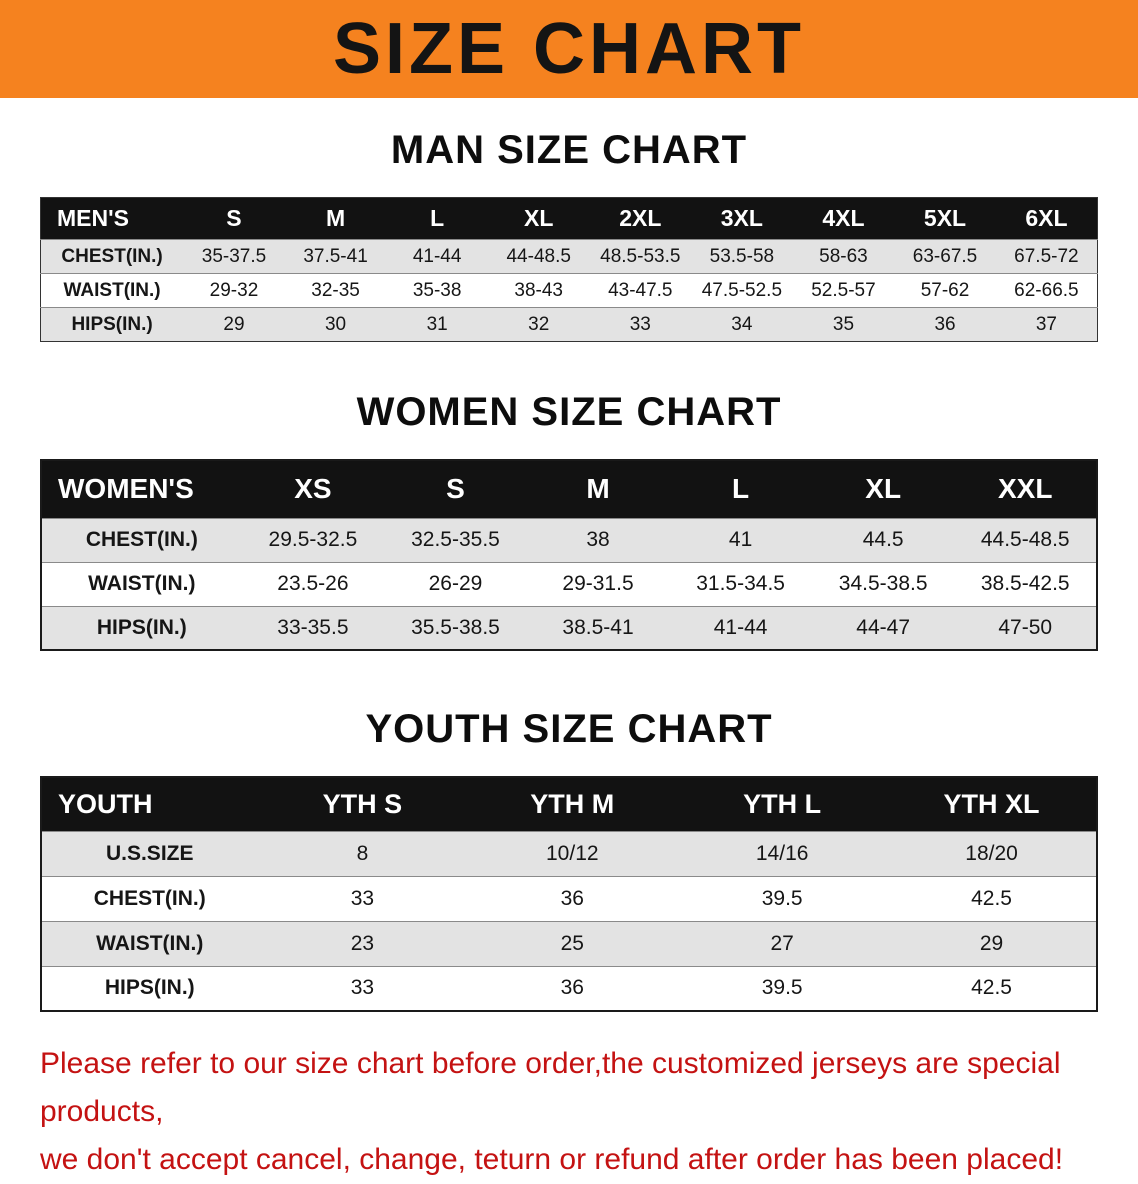 This screenshot has width=1138, height=1184. What do you see at coordinates (455, 489) in the screenshot?
I see `column-header: S` at bounding box center [455, 489].